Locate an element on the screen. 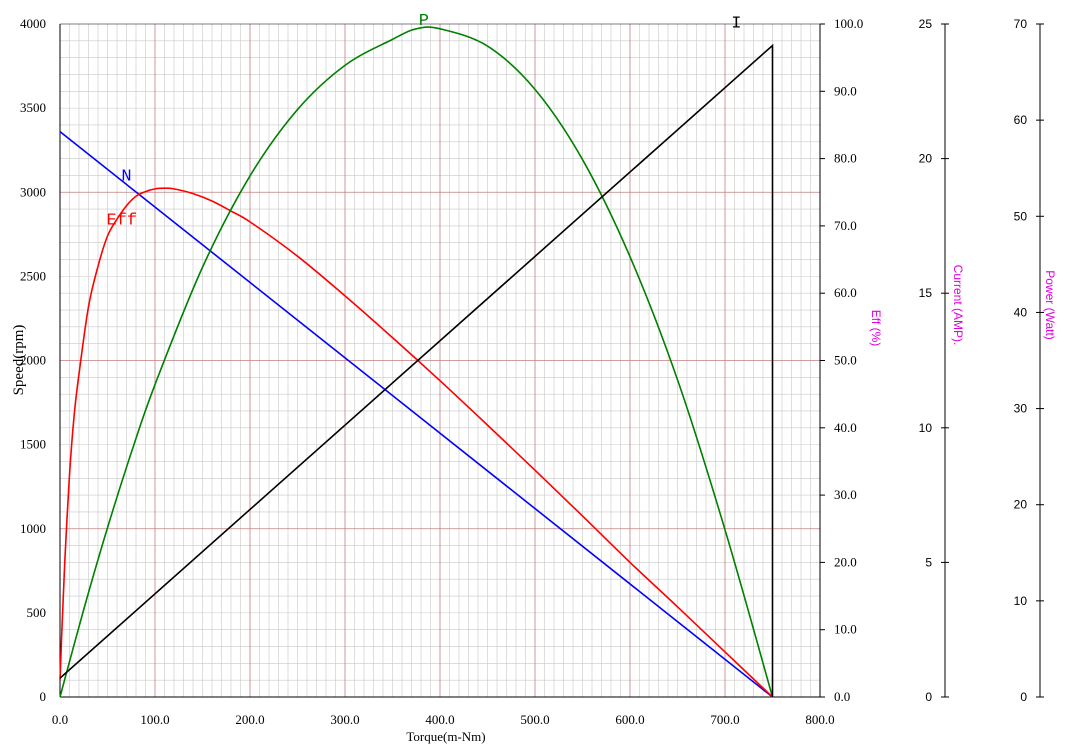 The height and width of the screenshot is (751, 1073). eff-tick-label: 20.0 is located at coordinates (845, 561).